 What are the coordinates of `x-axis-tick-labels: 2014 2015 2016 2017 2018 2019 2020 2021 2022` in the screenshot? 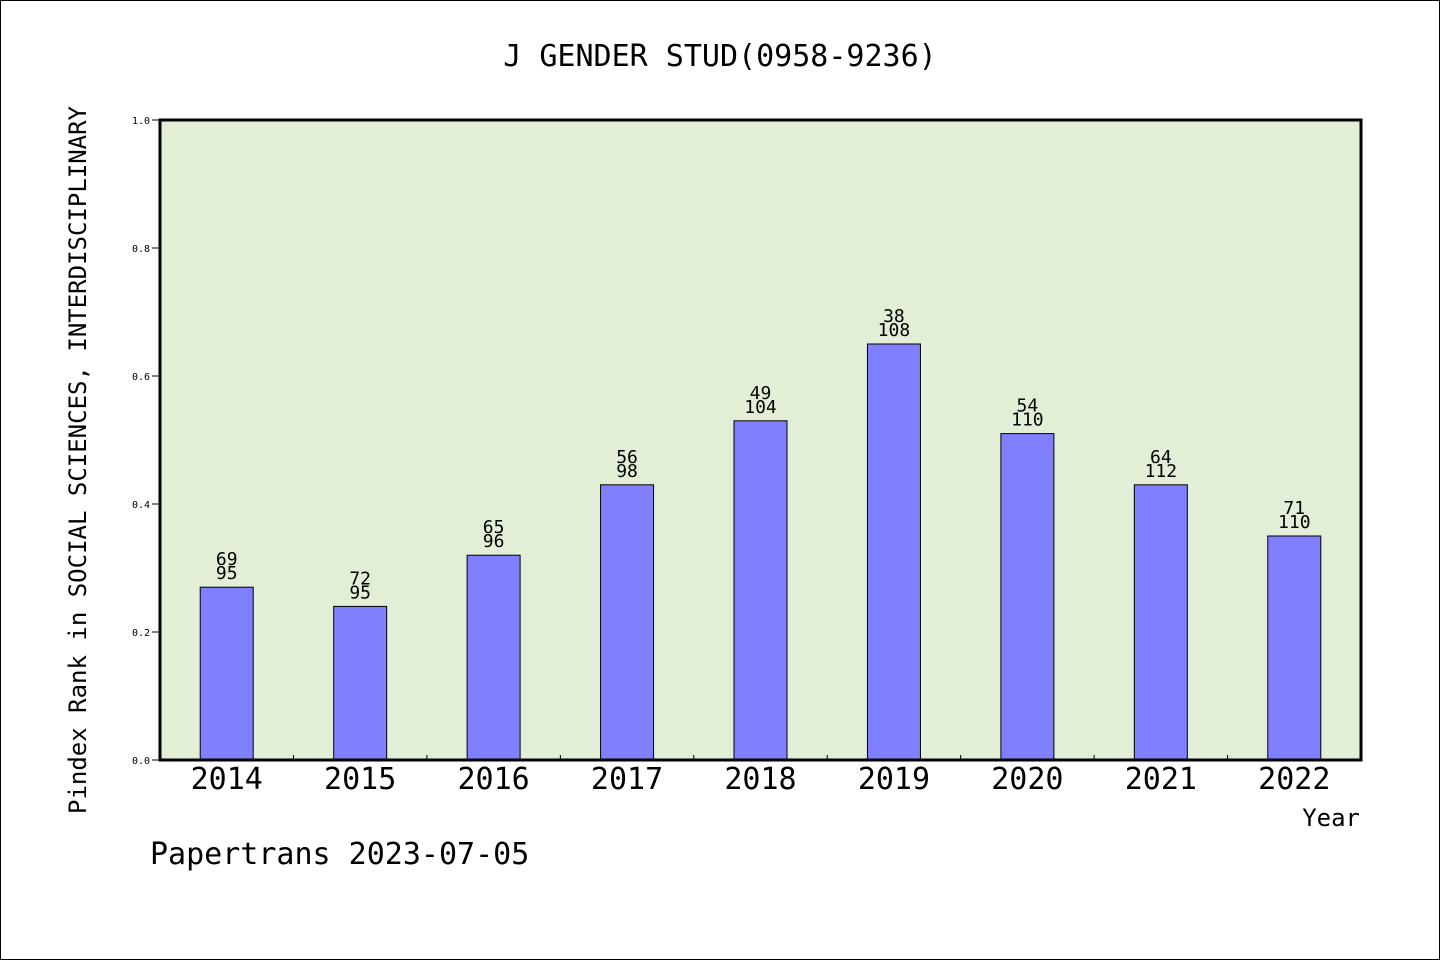 It's located at (761, 779).